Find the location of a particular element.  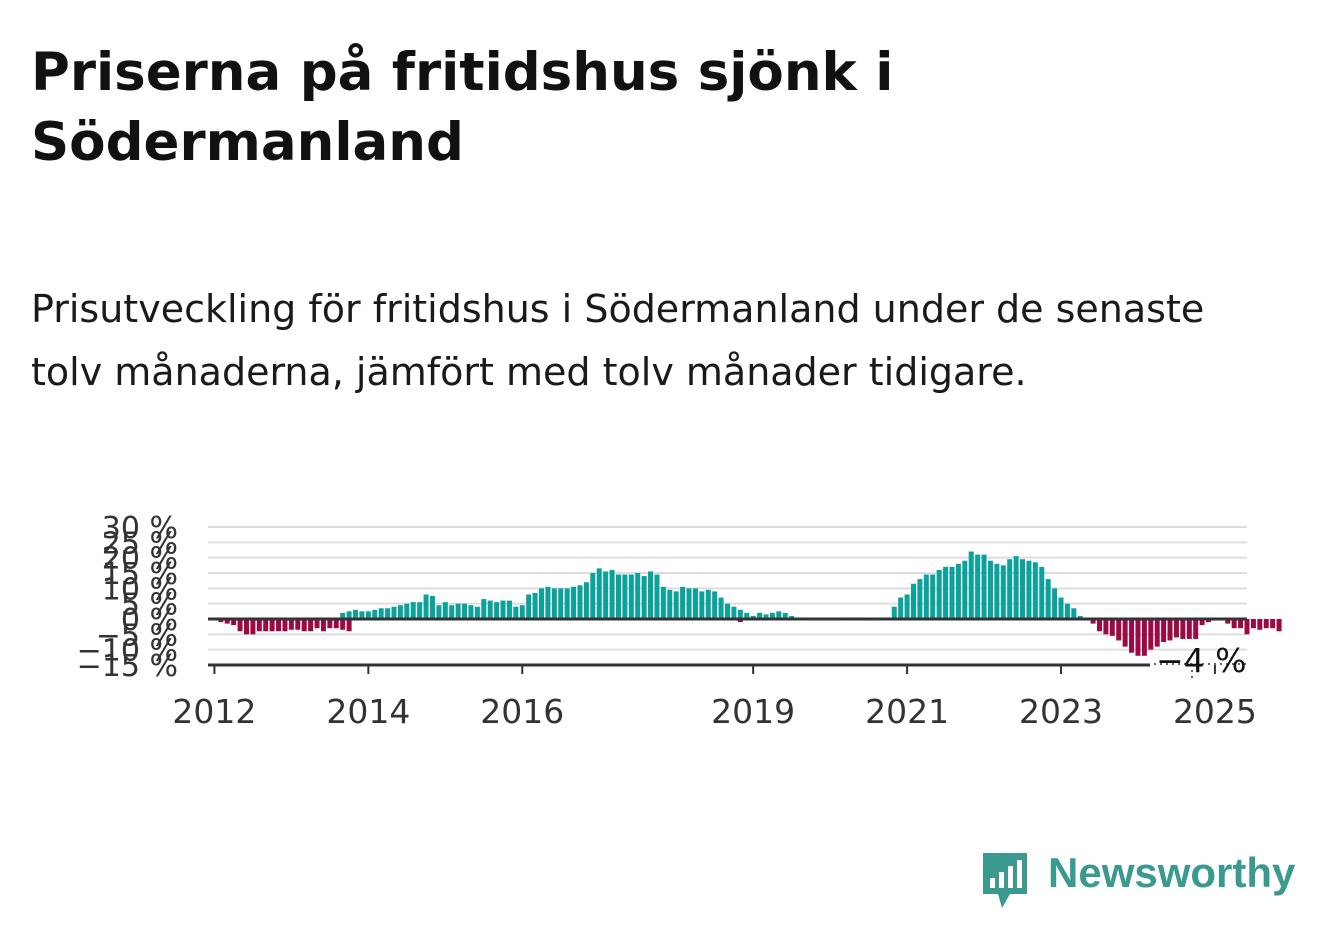

x-tick-label: 2025 is located at coordinates (1215, 711).